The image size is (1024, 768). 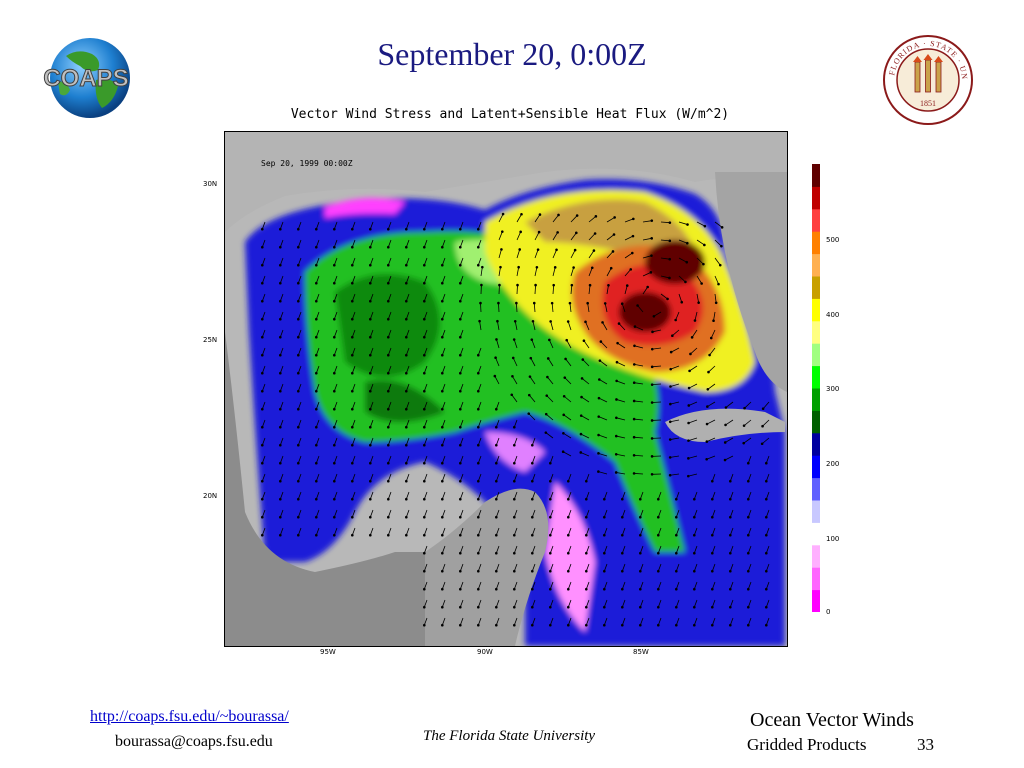 What do you see at coordinates (86, 78) in the screenshot?
I see `coaps-logo: COAPS` at bounding box center [86, 78].